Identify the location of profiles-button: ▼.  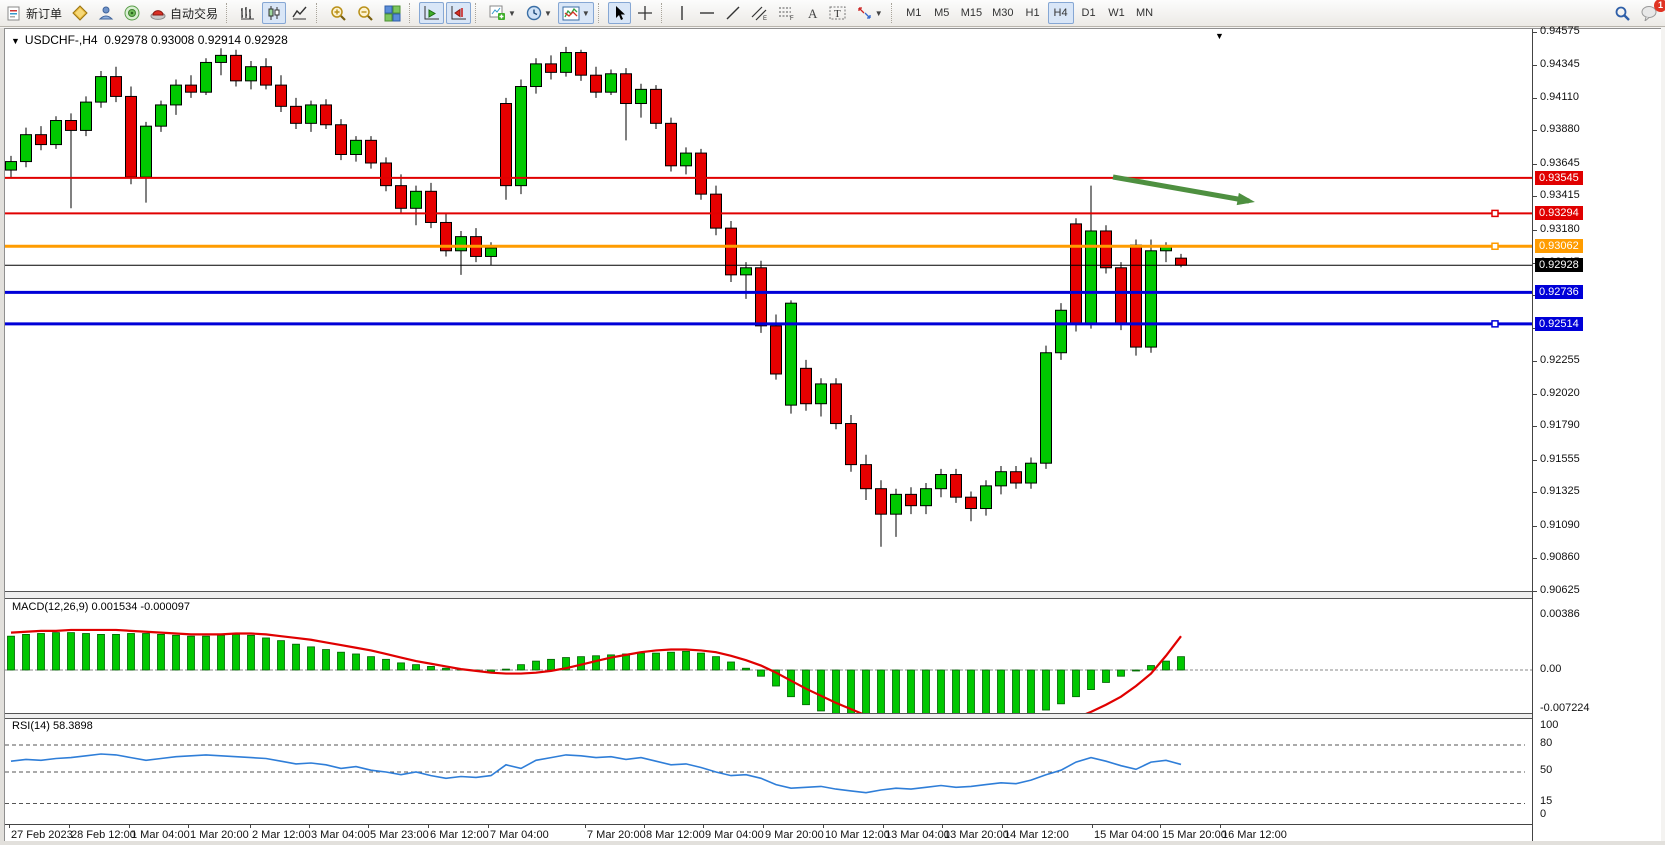
(539, 13).